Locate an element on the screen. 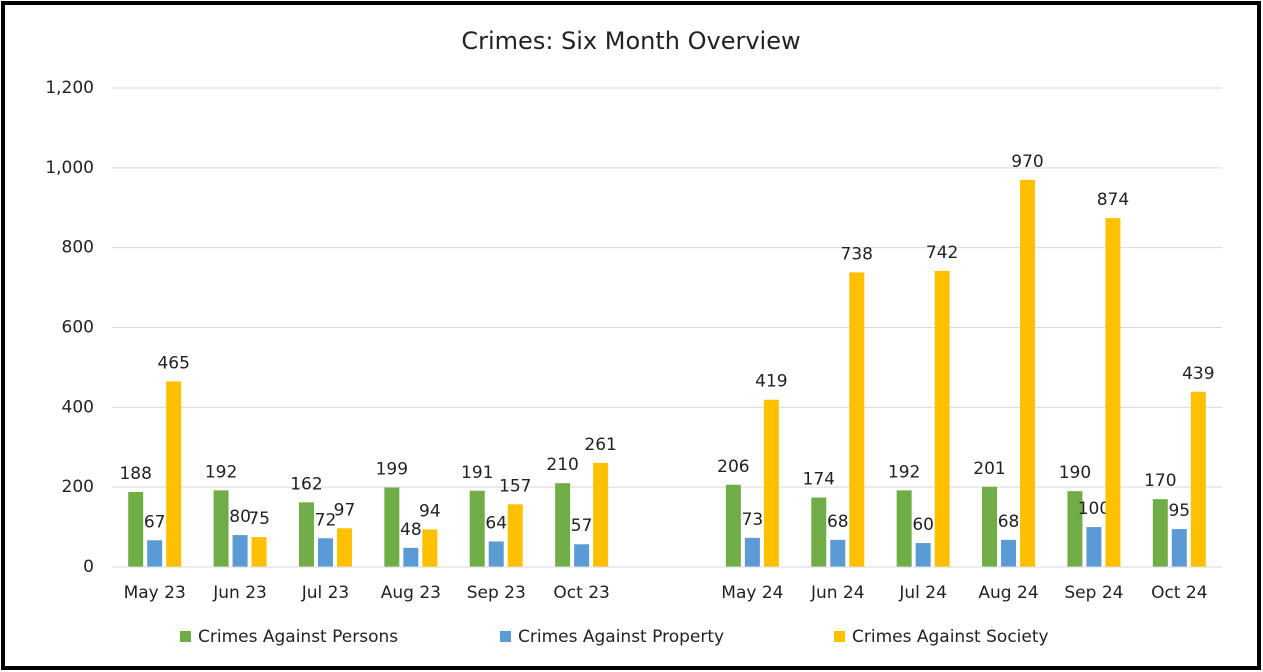  y-tick-label: 600 is located at coordinates (78, 328).